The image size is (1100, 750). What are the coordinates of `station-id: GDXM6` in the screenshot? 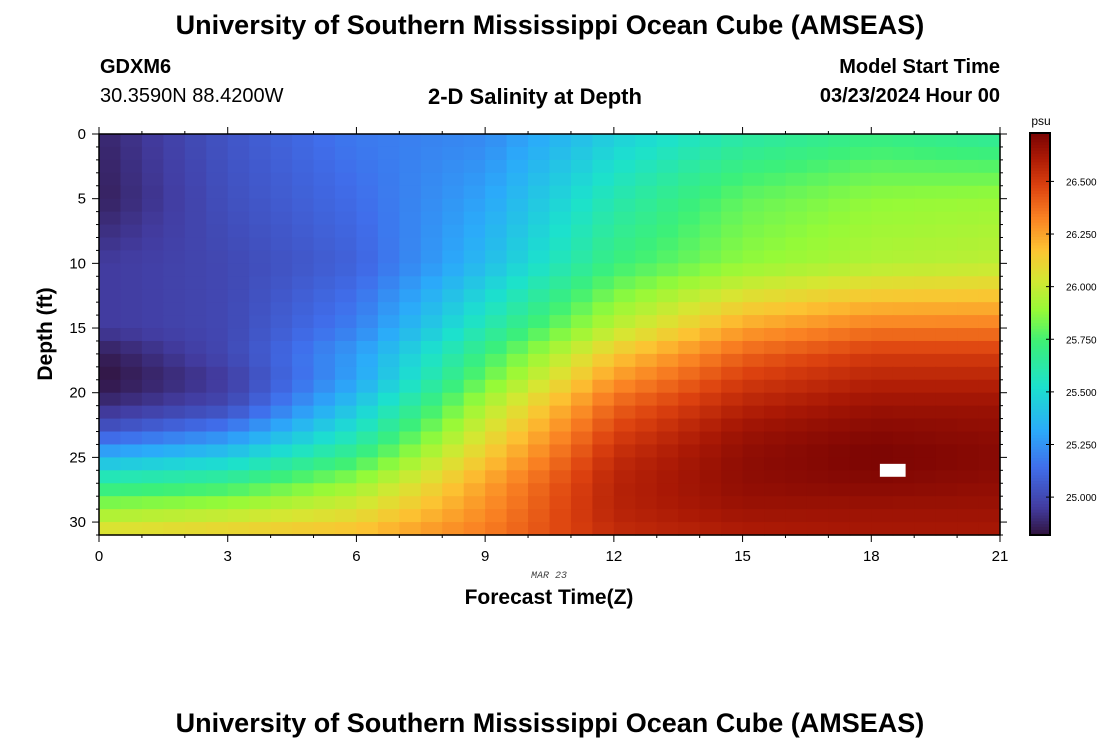 It's located at (136, 67).